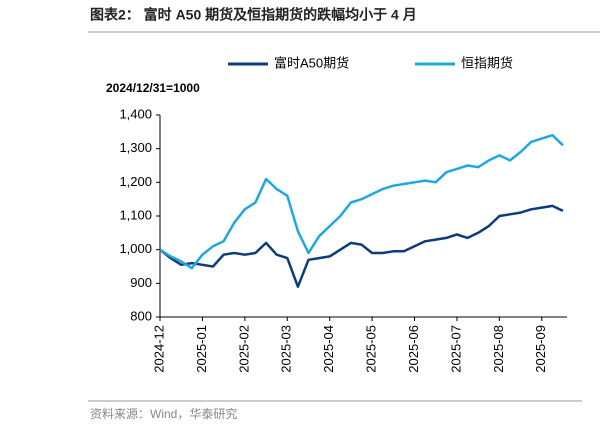 Image resolution: width=616 pixels, height=434 pixels. Describe the element at coordinates (201, 349) in the screenshot. I see `x-tick-label: 2025-01` at that location.